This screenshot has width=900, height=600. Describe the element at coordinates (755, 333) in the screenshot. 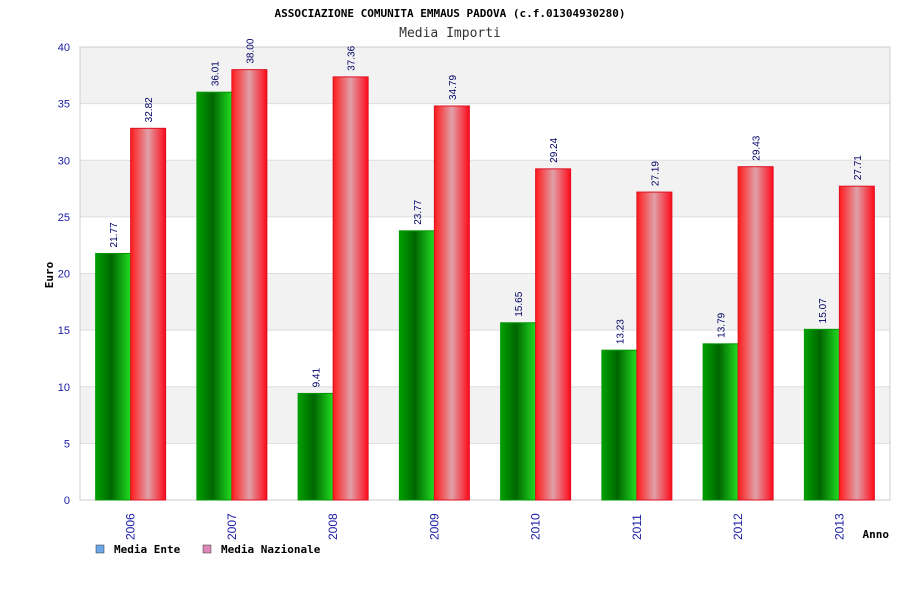

I see `bar-media-nazionale-2012` at that location.